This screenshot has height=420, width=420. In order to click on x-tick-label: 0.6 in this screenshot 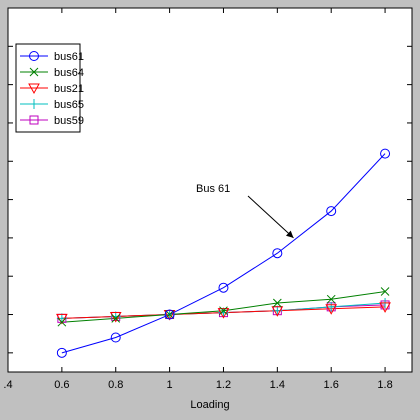, I will do `click(61, 385)`.